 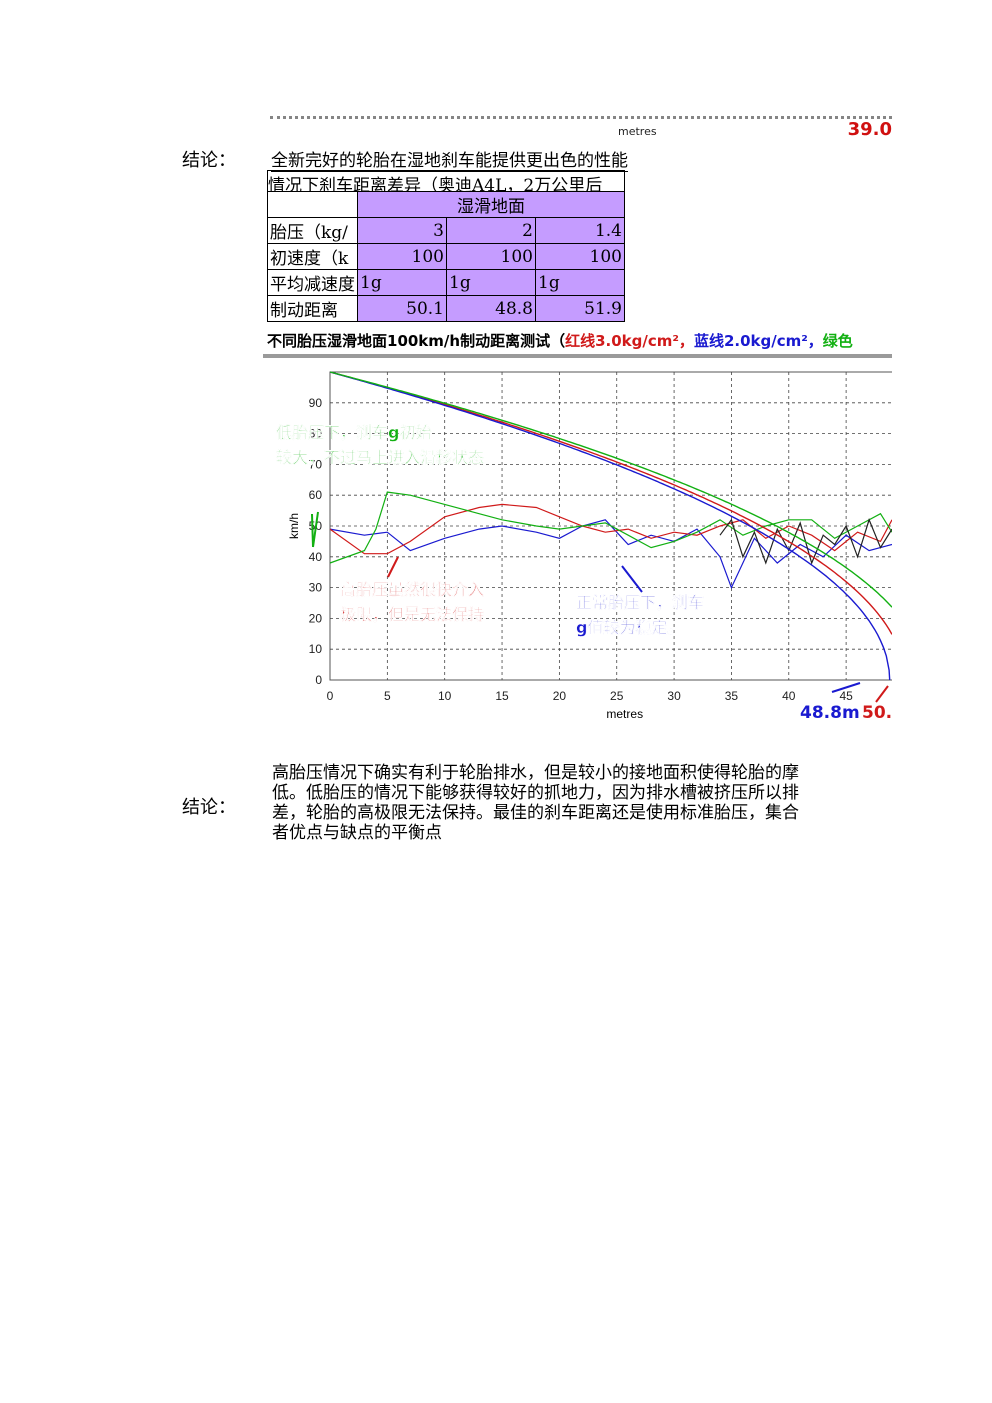 I want to click on table-title: 情况下刹车距离差异（奥迪A4L，2万公里后, so click(x=446, y=181).